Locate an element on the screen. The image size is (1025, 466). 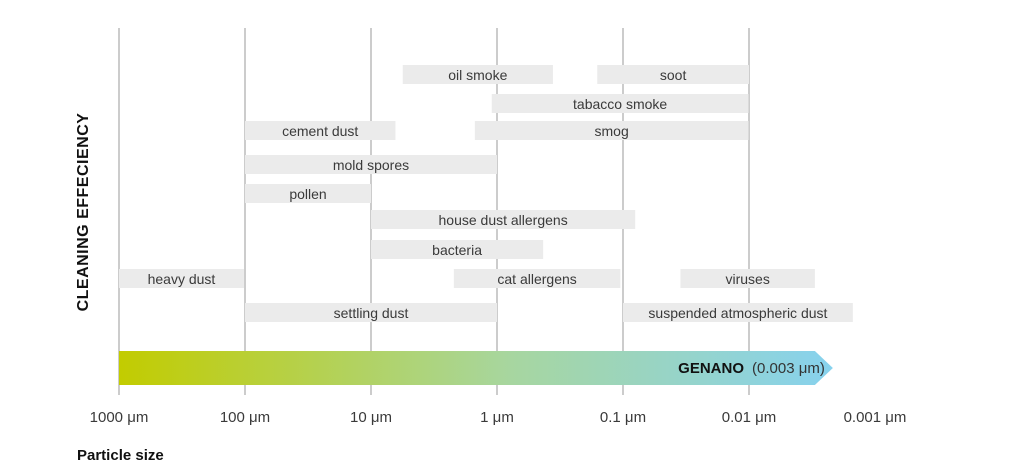
gradient-arrow is located at coordinates (476, 368).